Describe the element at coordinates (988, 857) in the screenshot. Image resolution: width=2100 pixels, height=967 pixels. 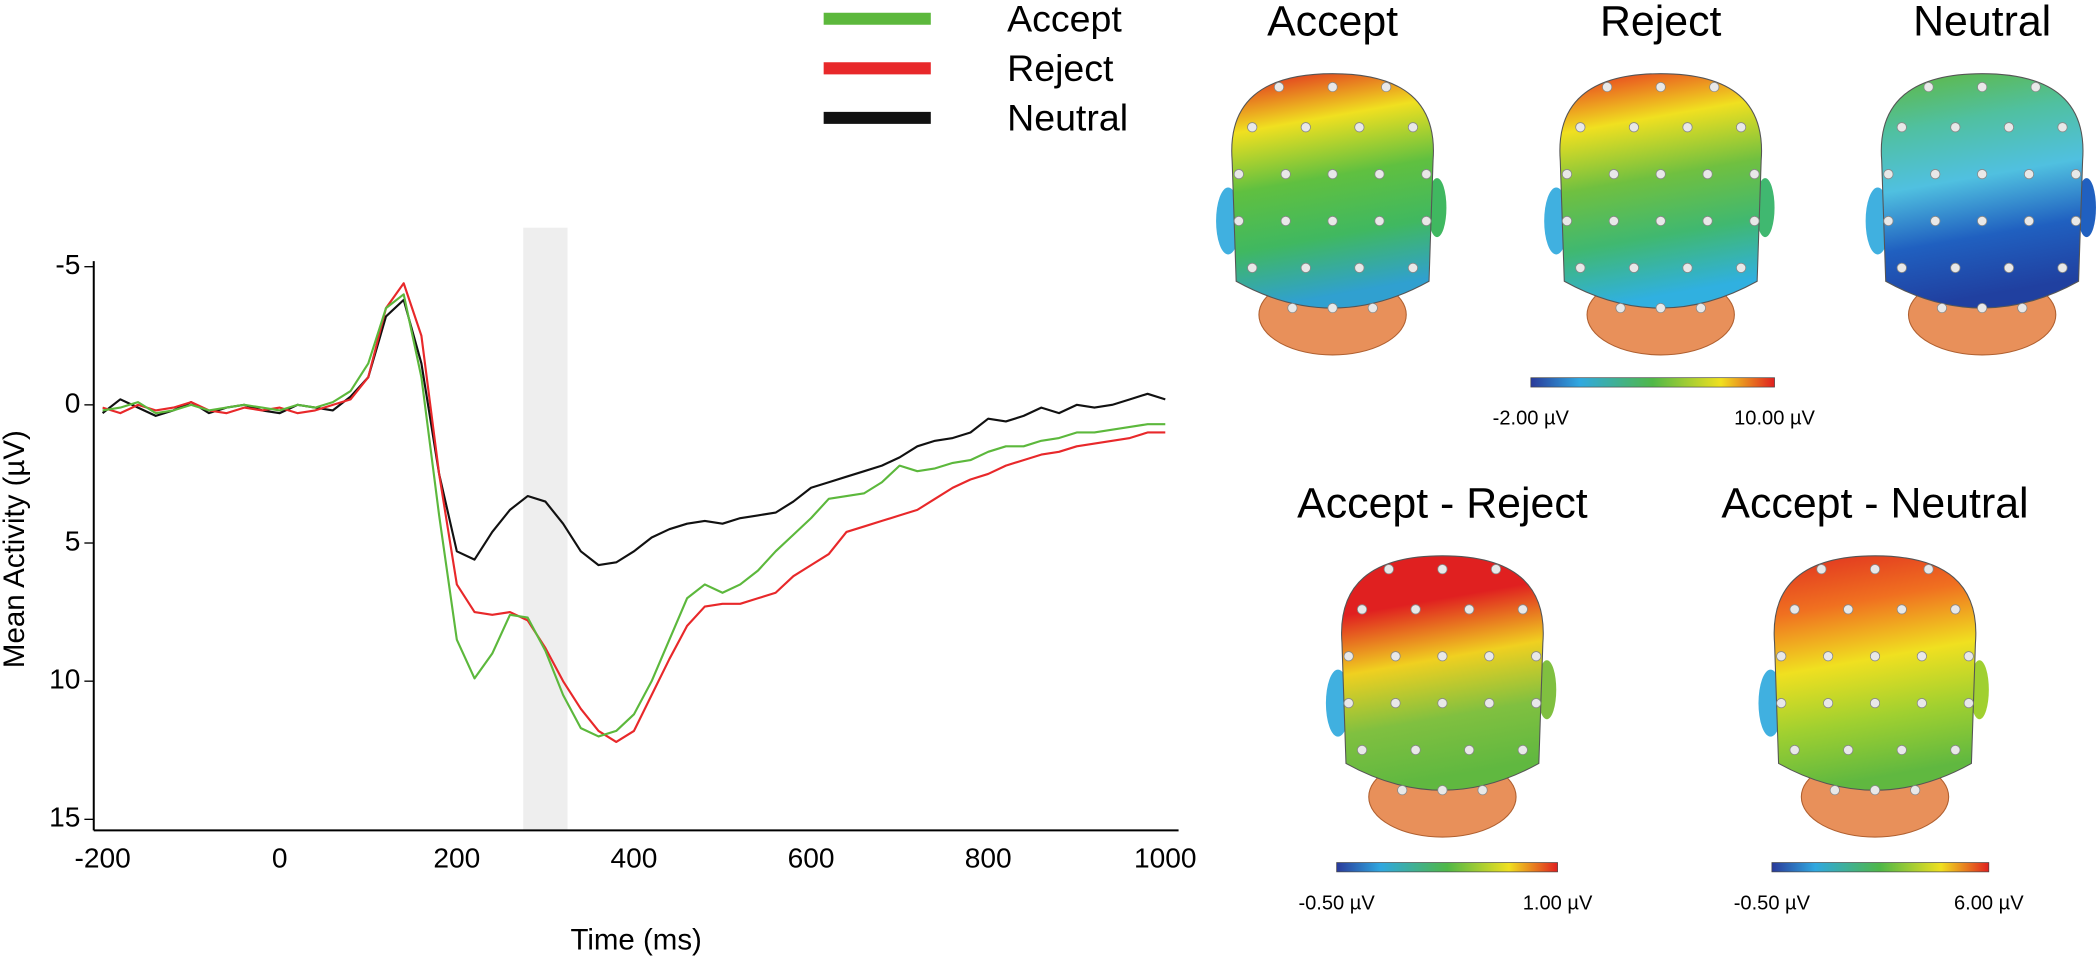
I see `x-tick-label: 800` at that location.